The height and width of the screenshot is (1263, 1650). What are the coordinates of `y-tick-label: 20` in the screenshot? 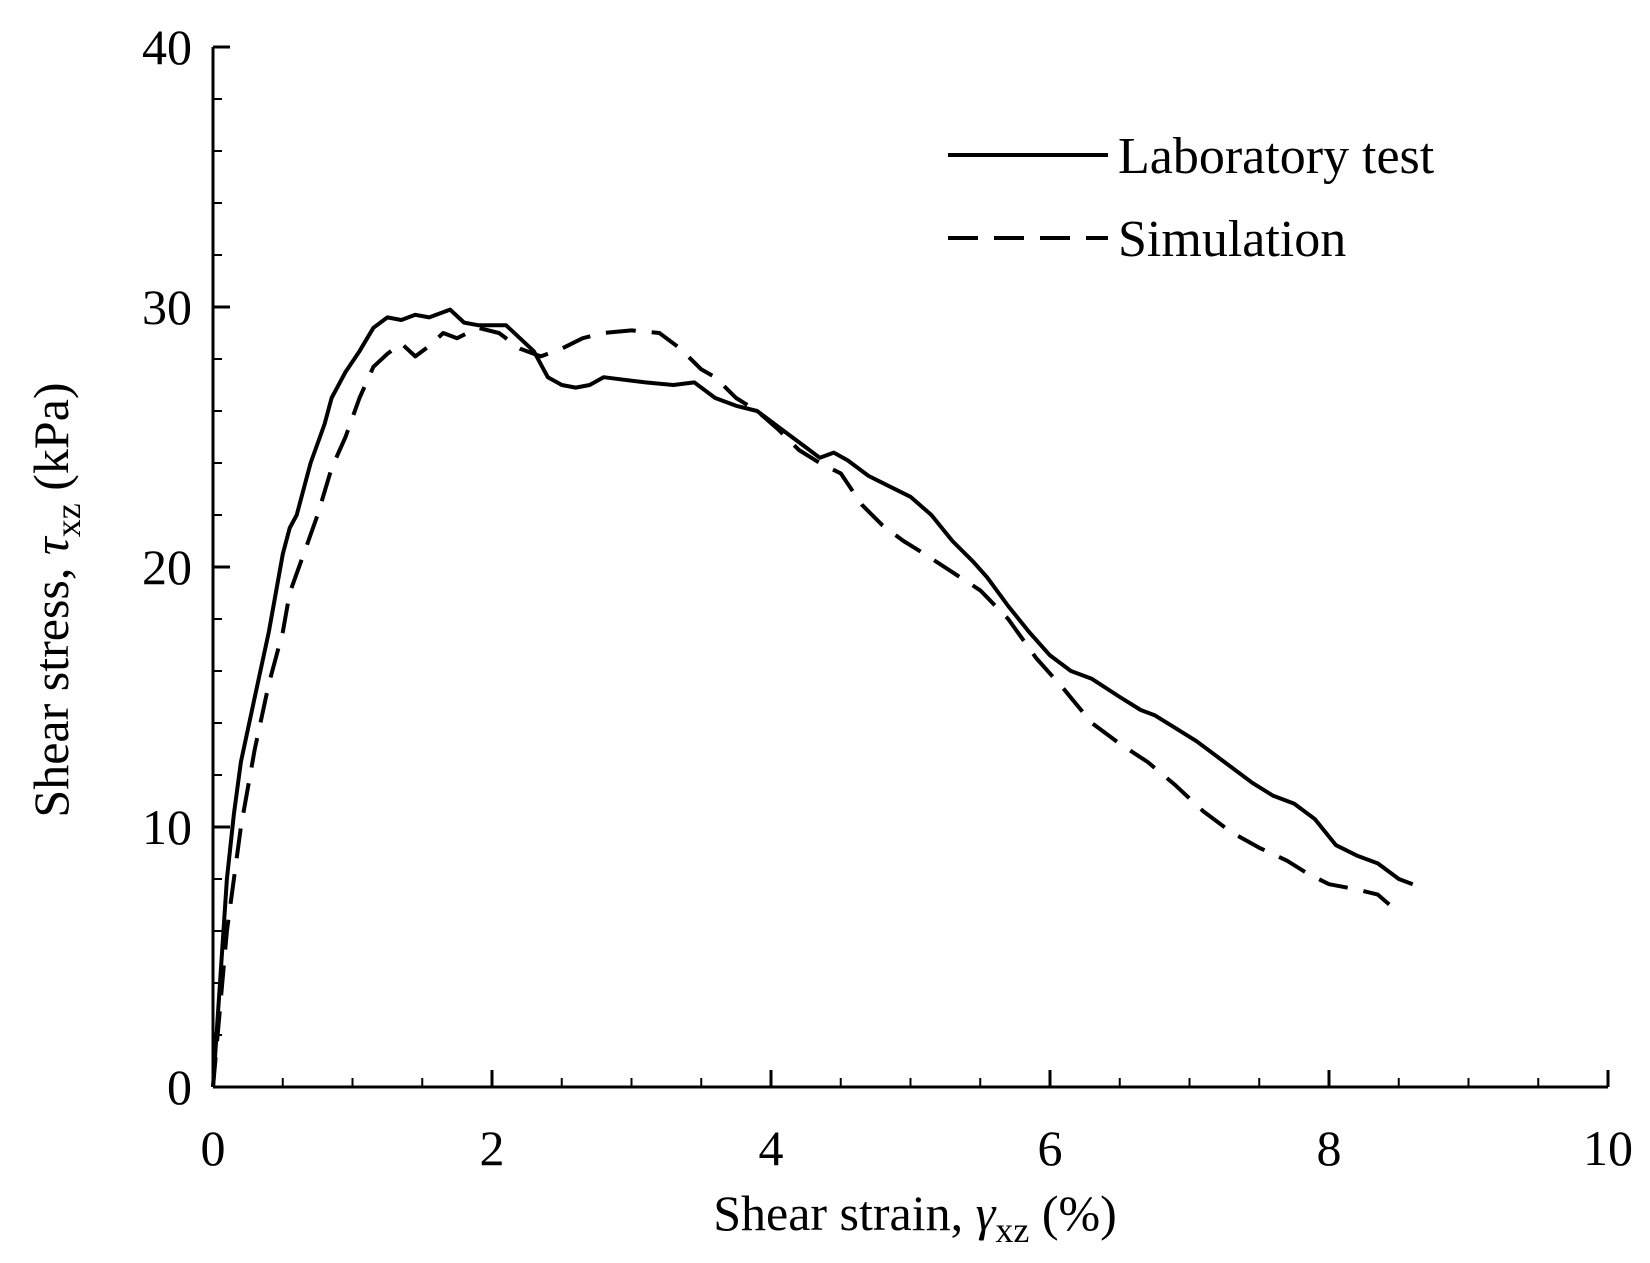 It's located at (167, 567).